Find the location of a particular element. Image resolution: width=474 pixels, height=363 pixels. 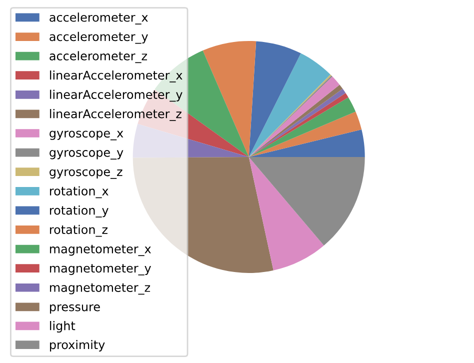

legend-label: gyroscope_z is located at coordinates (86, 174).